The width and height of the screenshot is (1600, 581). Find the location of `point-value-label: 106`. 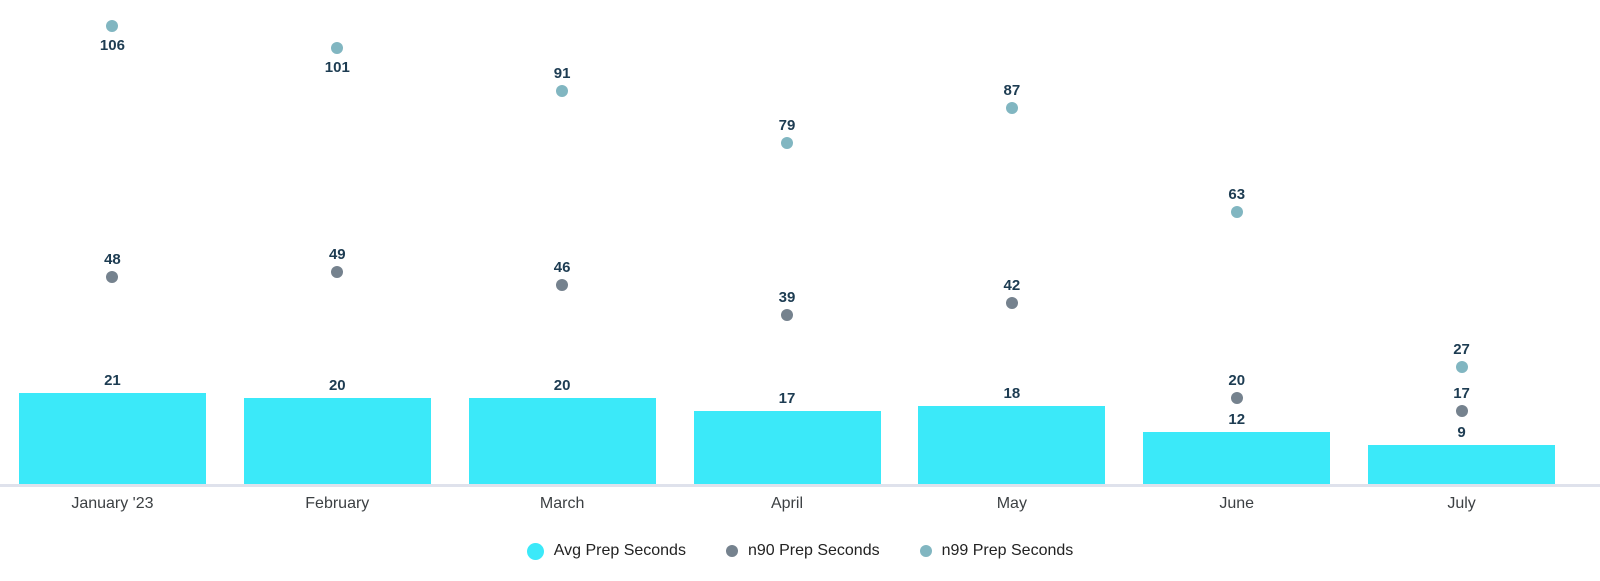

point-value-label: 106 is located at coordinates (112, 45).